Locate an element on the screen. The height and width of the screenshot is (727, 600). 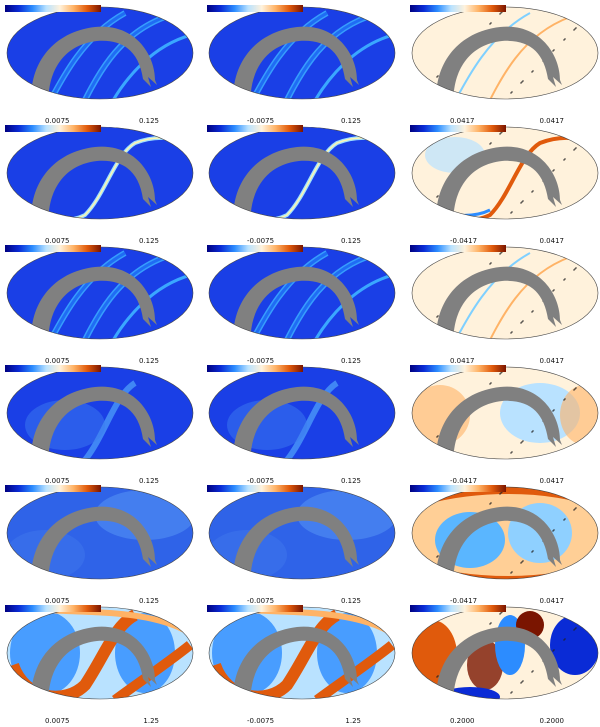
map-panel-r5-left: 0.0075 0.125 is located at coordinates (100, 545).